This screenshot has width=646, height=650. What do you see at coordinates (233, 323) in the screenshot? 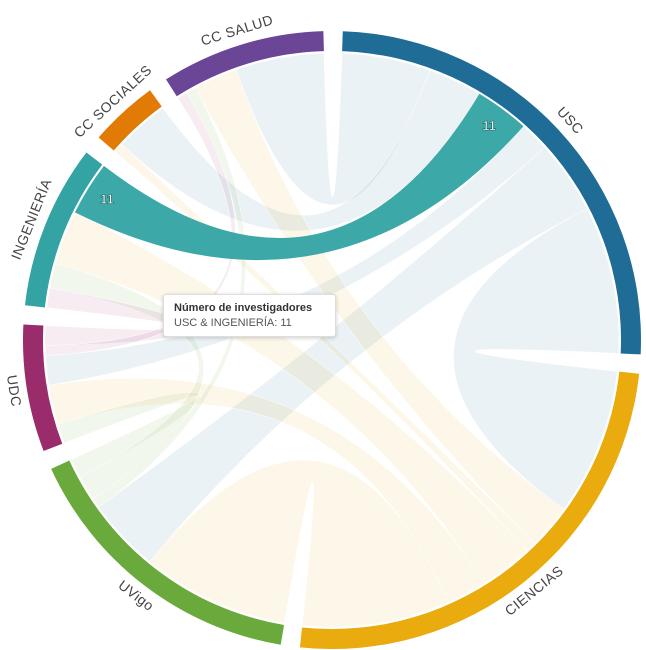
I see `tooltip-text: USC & INGENIERÍA: 11` at bounding box center [233, 323].